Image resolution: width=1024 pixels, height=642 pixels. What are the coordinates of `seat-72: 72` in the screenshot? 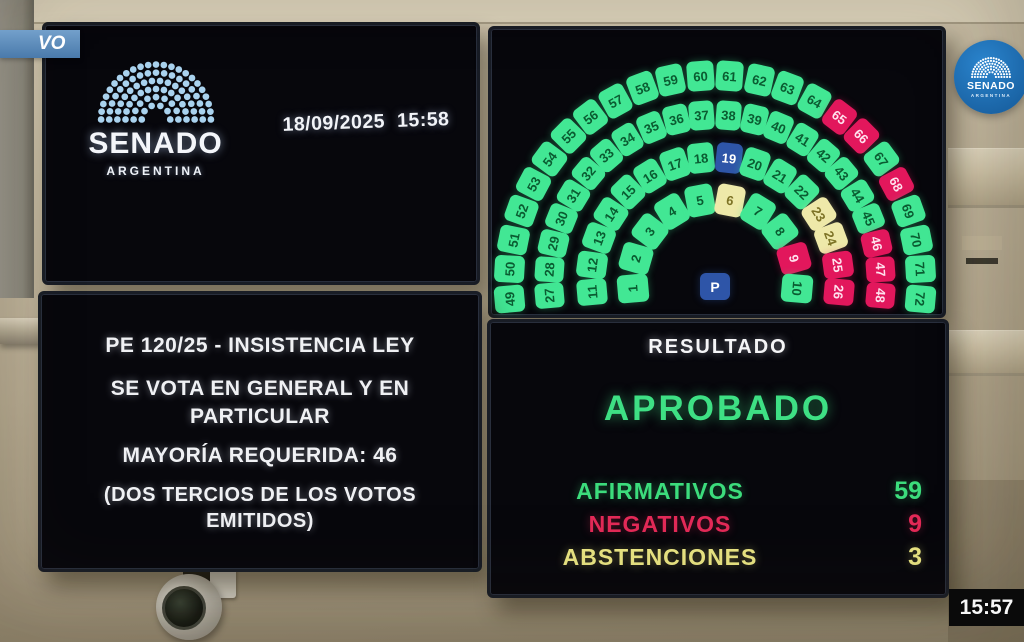 It's located at (920, 299).